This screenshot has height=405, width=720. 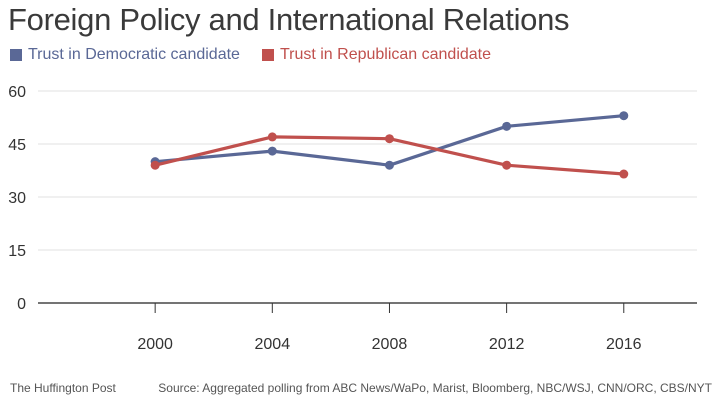 What do you see at coordinates (624, 174) in the screenshot?
I see `data-point-republican-2016` at bounding box center [624, 174].